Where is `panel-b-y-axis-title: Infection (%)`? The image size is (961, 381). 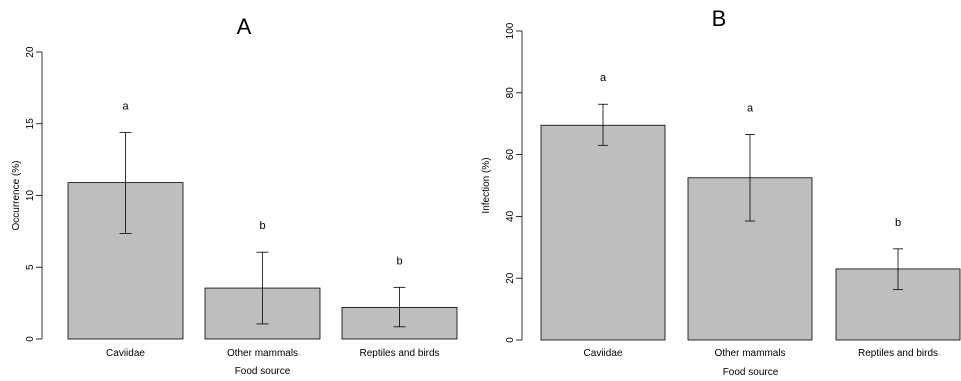 panel-b-y-axis-title: Infection (%) is located at coordinates (486, 185).